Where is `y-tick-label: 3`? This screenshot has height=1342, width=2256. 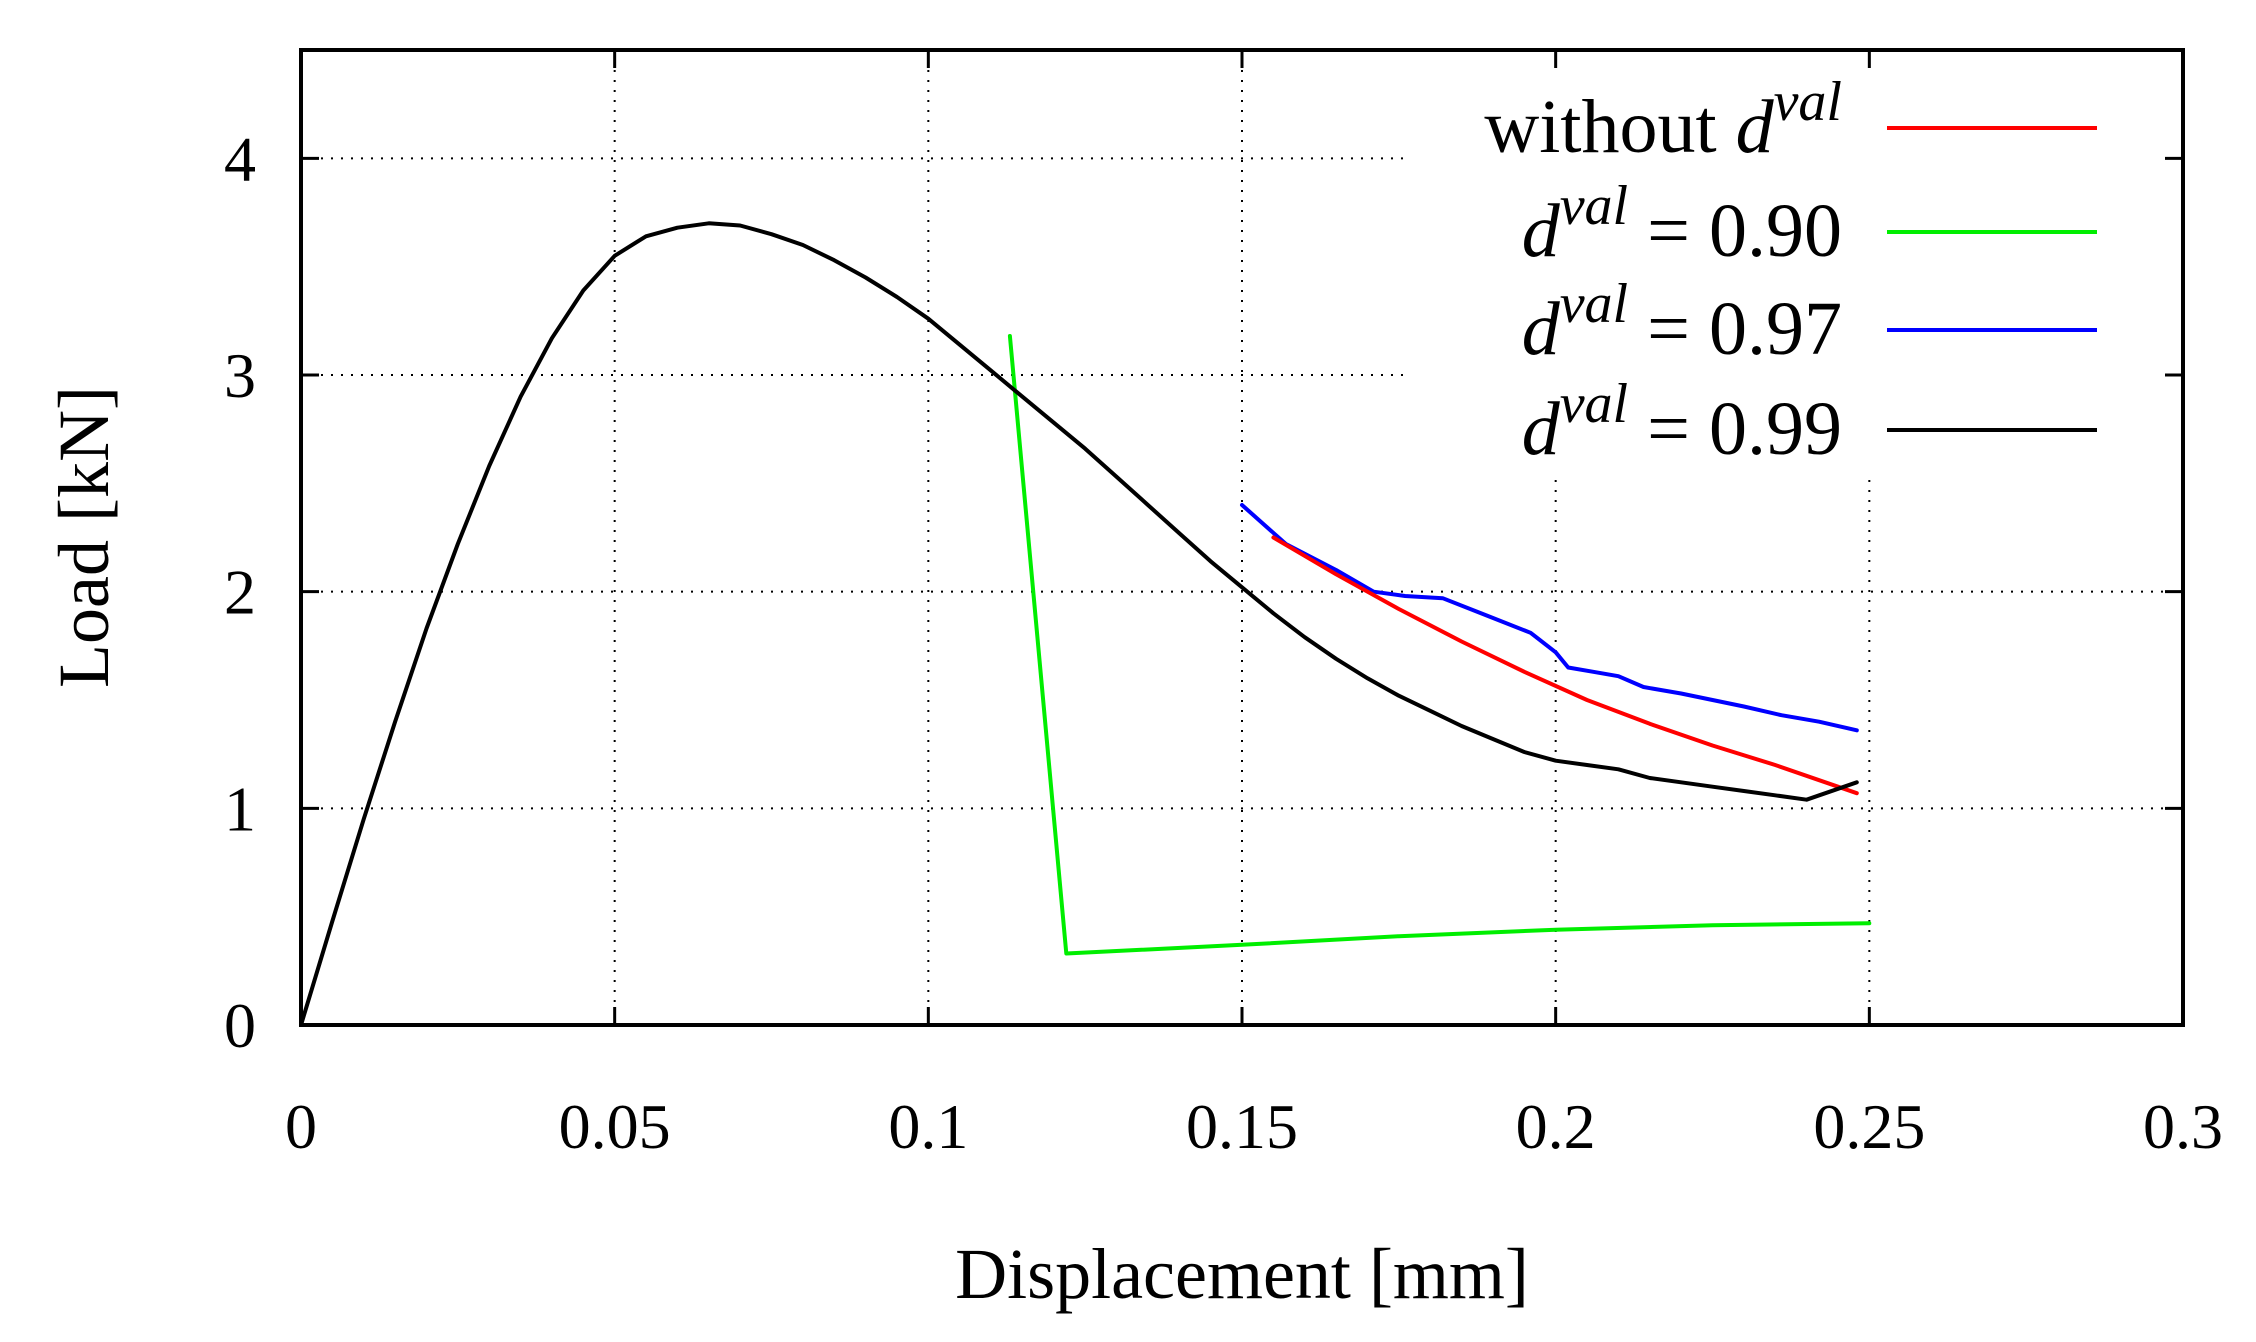 y-tick-label: 3 is located at coordinates (240, 375).